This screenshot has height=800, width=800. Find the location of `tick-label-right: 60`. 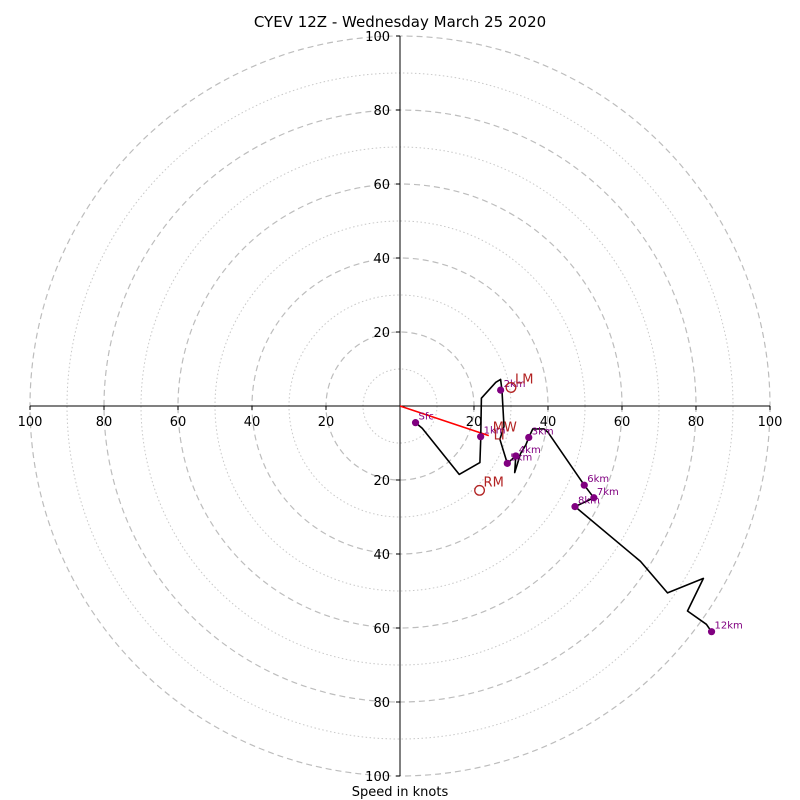

tick-label-right: 60 is located at coordinates (622, 422).